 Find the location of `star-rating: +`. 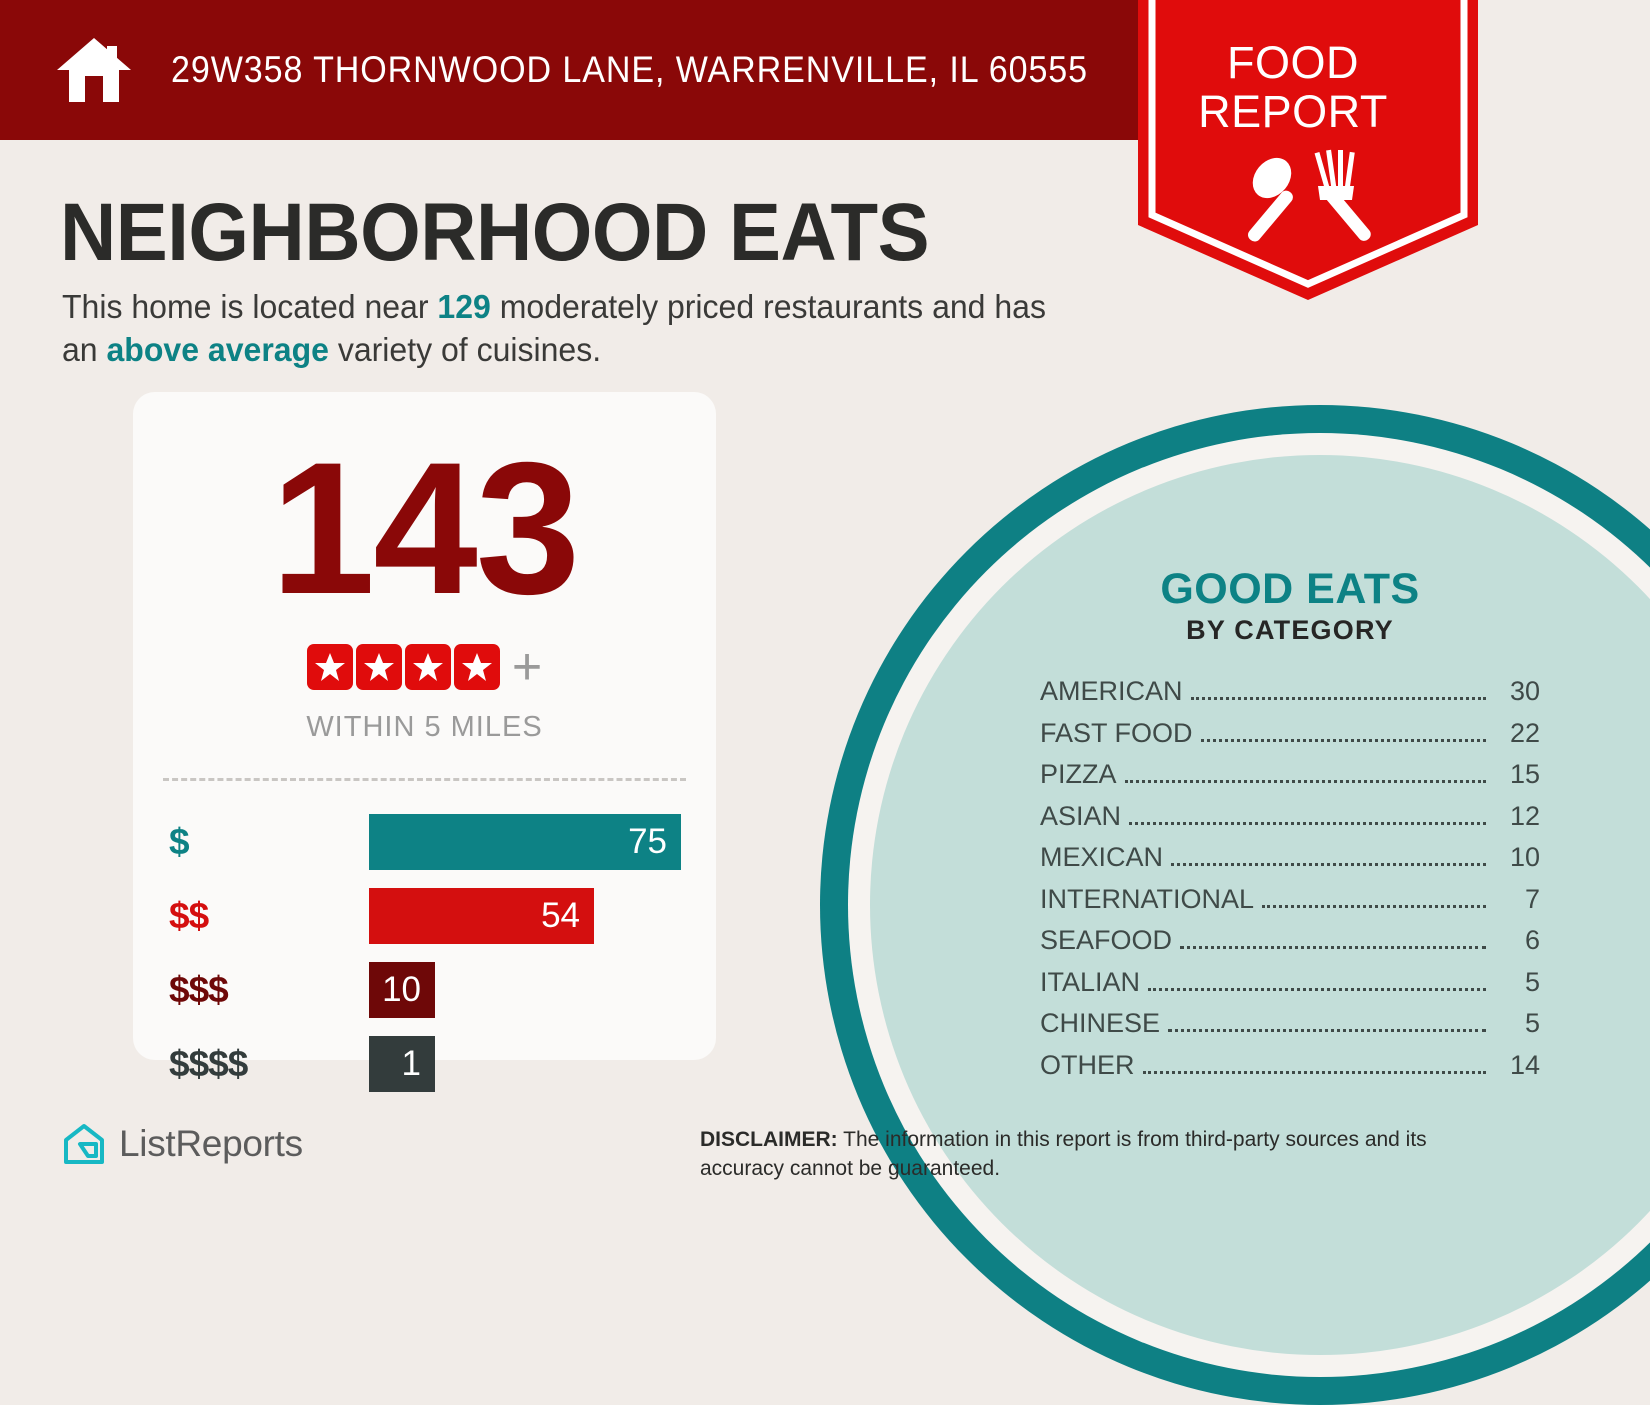

star-rating: + is located at coordinates (424, 667).